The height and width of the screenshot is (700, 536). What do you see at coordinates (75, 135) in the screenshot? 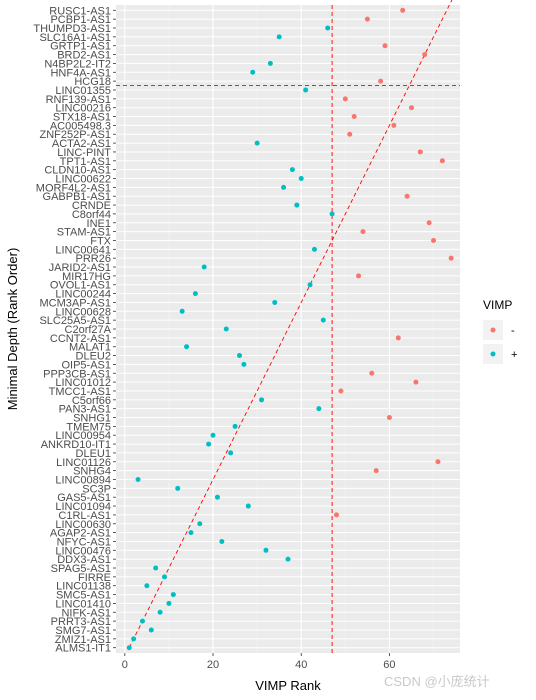
I see `y-tick-label: ZNF252P-AS1` at bounding box center [75, 135].